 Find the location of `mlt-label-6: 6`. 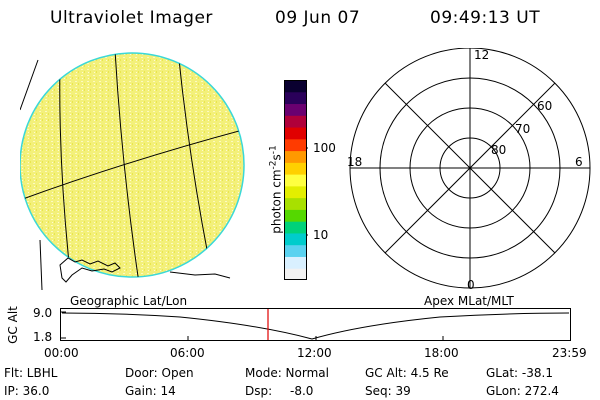

mlt-label-6: 6 is located at coordinates (579, 162).